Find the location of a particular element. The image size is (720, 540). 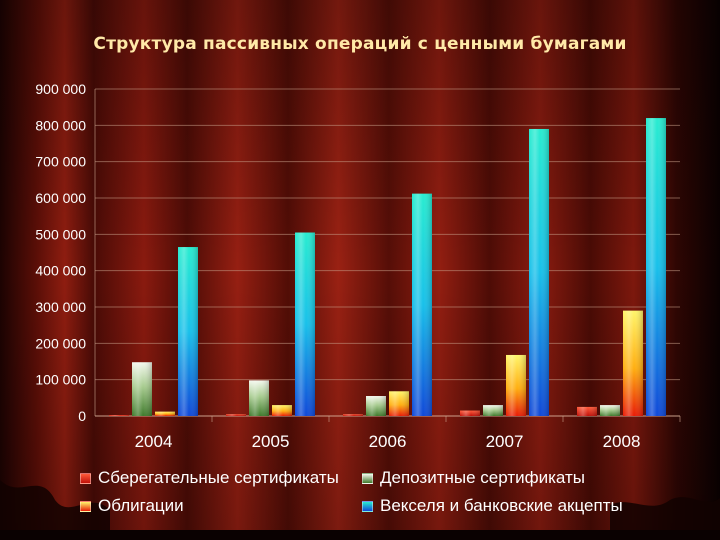

legend-swatch-sber is located at coordinates (85, 478).